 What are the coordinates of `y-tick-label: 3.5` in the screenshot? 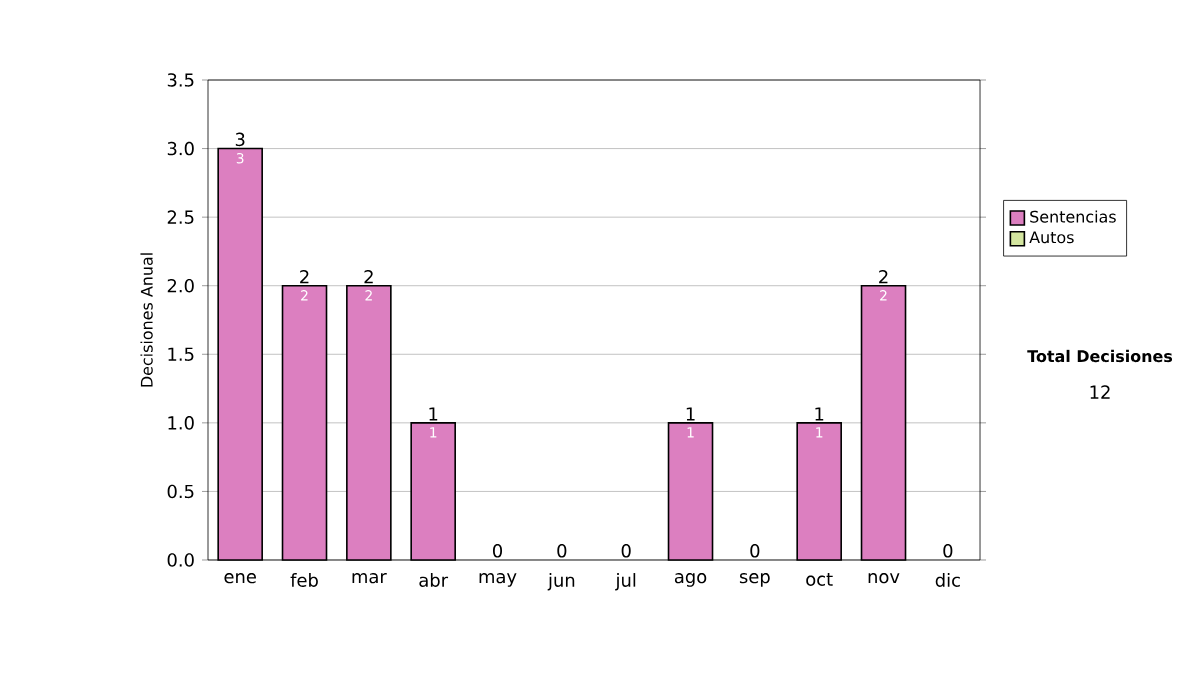 It's located at (180, 80).